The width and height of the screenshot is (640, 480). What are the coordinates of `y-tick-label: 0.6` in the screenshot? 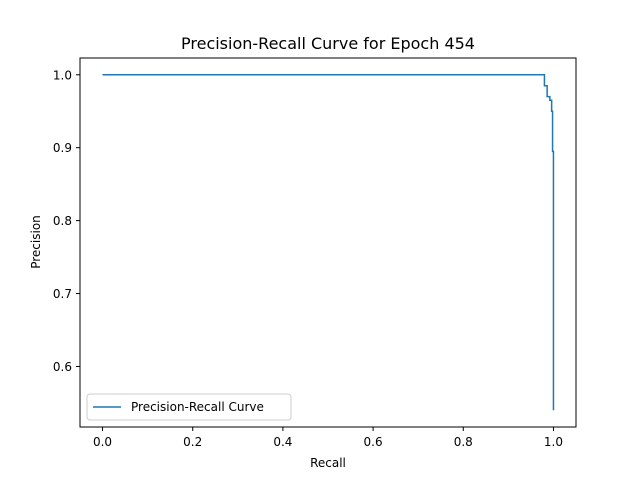 It's located at (62, 367).